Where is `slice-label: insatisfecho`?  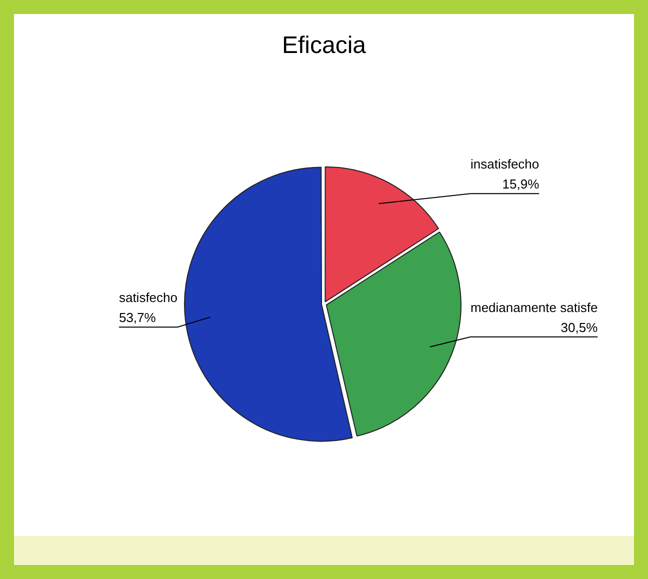 slice-label: insatisfecho is located at coordinates (505, 164).